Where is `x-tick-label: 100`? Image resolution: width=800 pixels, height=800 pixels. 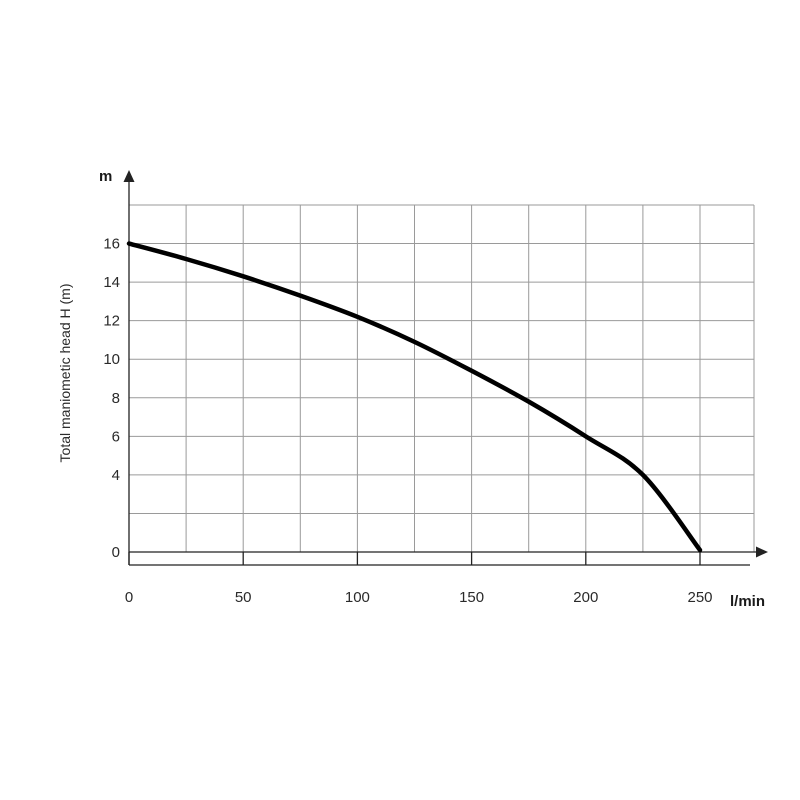 x-tick-label: 100 is located at coordinates (357, 597).